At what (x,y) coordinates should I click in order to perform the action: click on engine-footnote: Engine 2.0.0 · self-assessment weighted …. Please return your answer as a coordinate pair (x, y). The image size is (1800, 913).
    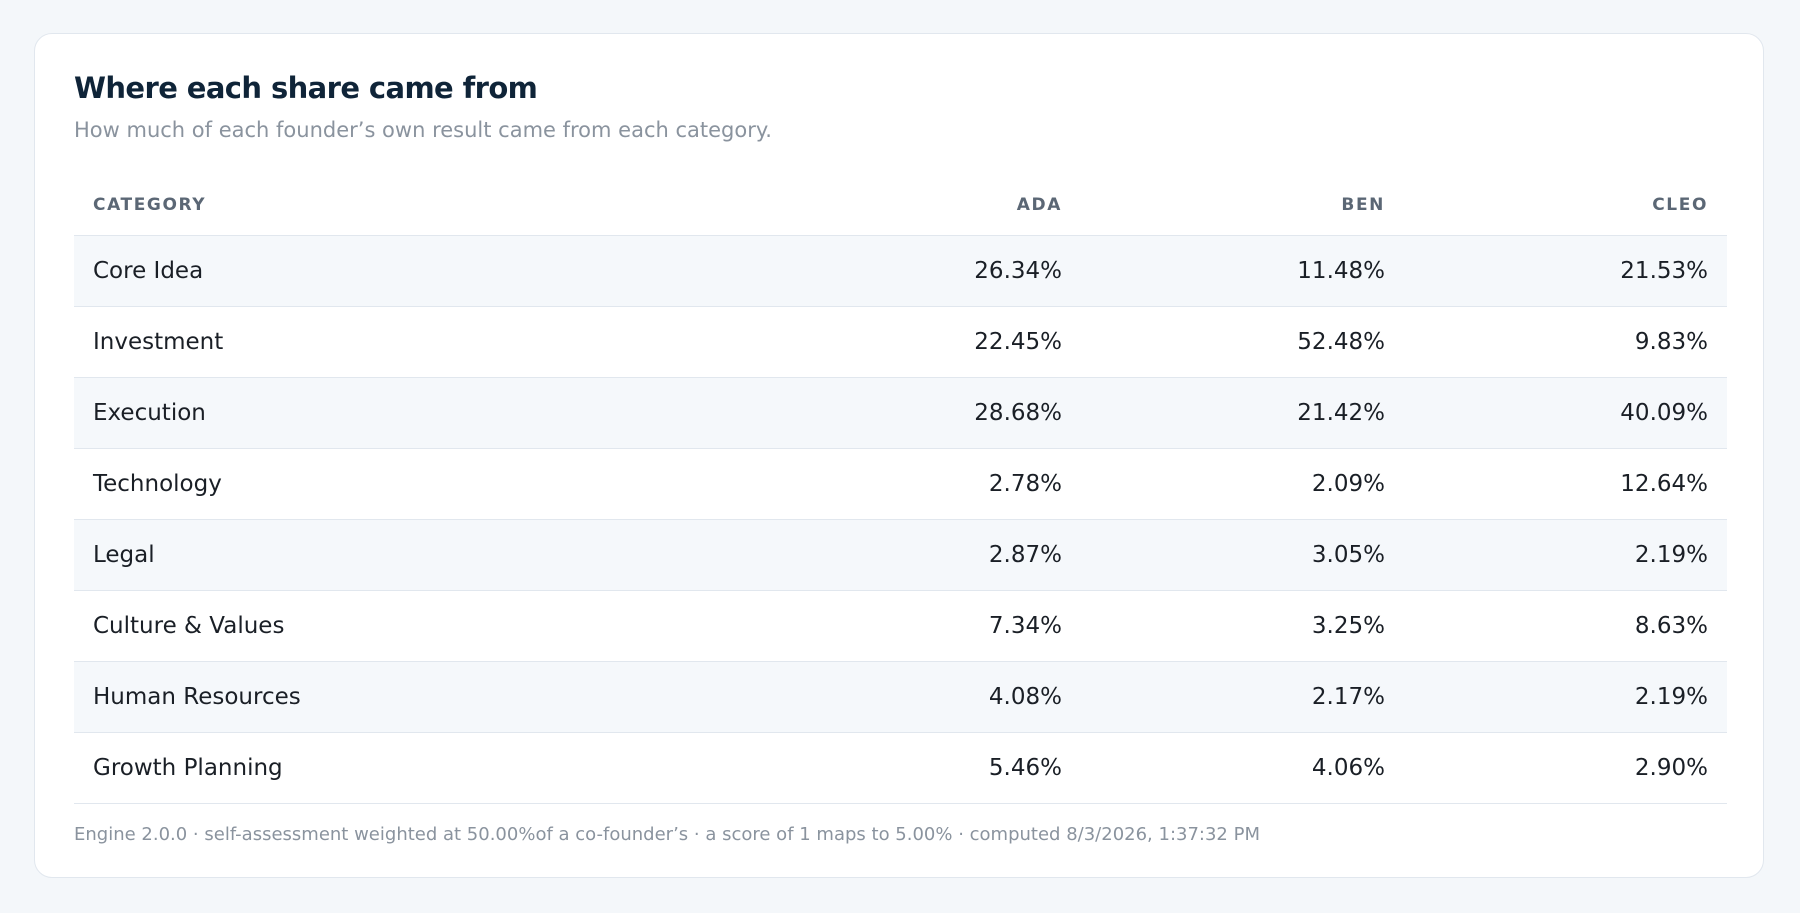
    Looking at the image, I should click on (667, 835).